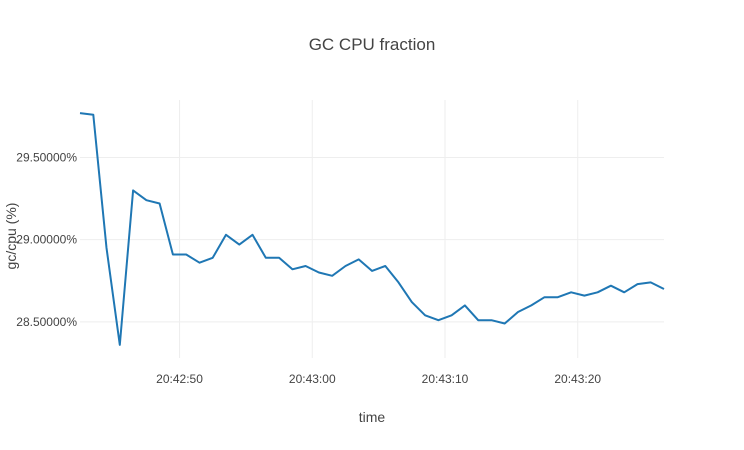  I want to click on y-tick-label: 29.50000%, so click(46, 158).